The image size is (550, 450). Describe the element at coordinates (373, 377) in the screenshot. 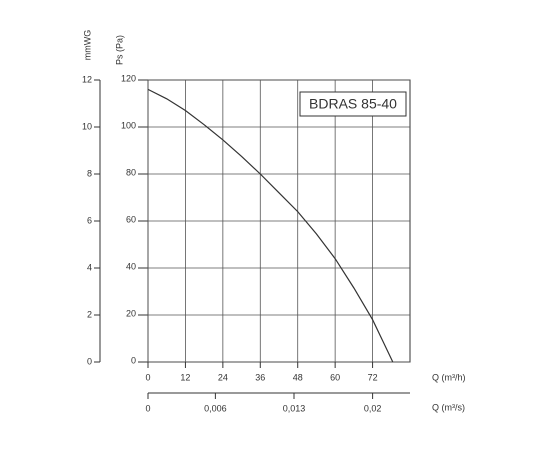

I see `x-tick-label: 72` at that location.